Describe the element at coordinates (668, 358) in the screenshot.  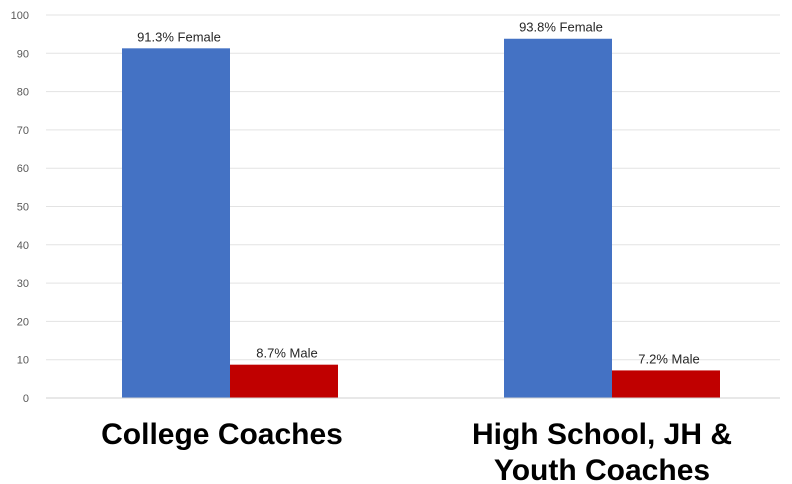
I see `data-label: 7.2% Male` at that location.